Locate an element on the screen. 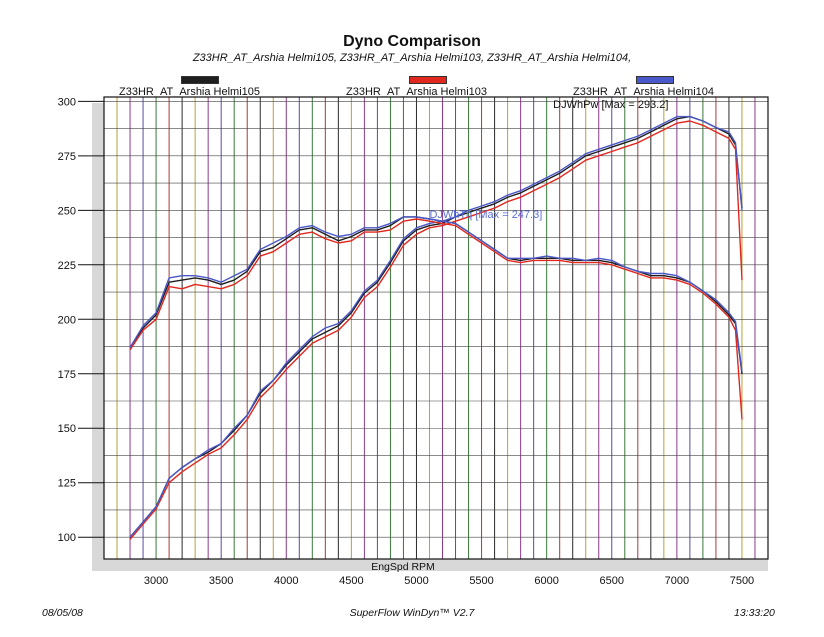 The height and width of the screenshot is (637, 824). frame-shadow-left is located at coordinates (98, 337).